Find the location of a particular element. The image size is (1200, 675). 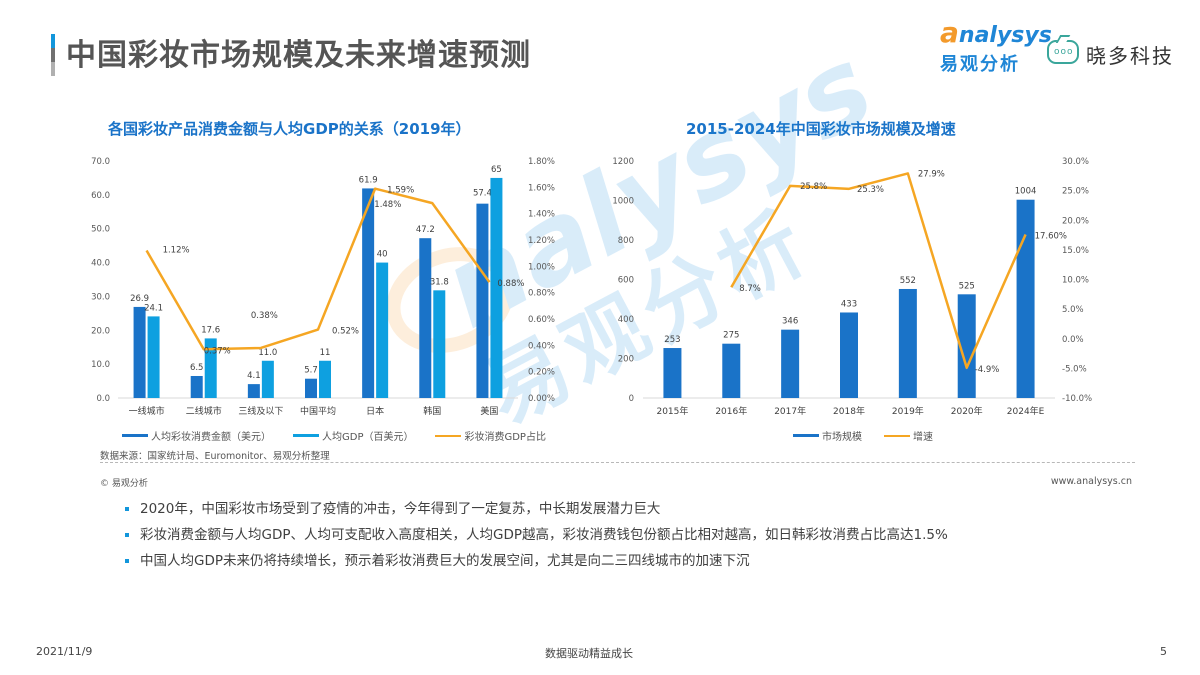

svg-text: 15.0% is located at coordinates (1075, 251).